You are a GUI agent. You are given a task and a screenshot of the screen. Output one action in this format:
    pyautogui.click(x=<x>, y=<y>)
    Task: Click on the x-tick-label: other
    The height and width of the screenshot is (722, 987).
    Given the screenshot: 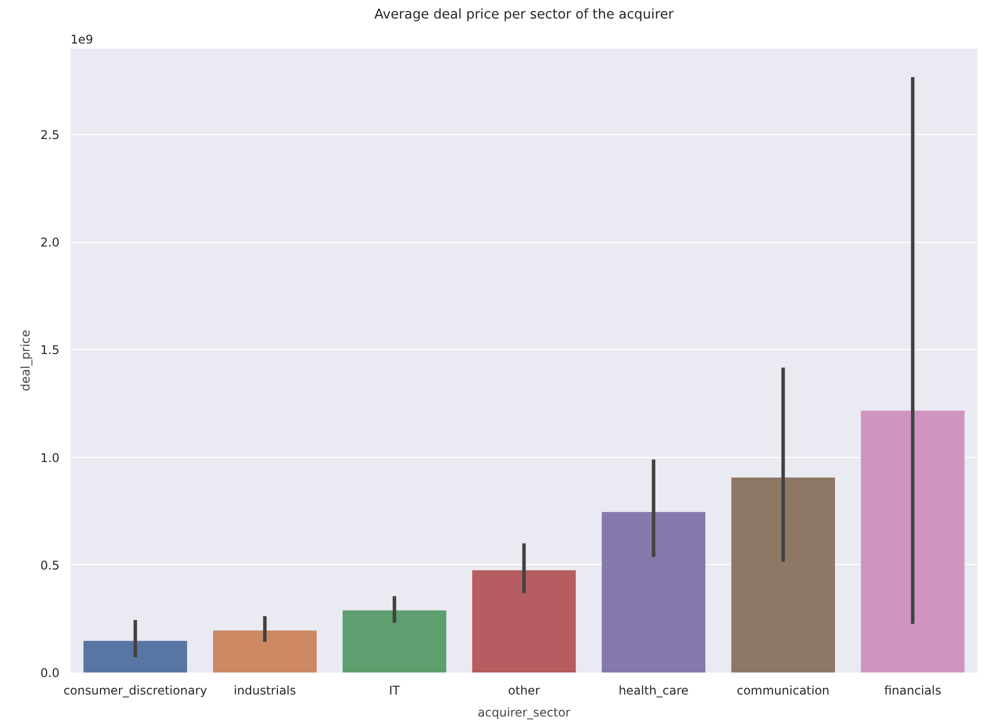 What is the action you would take?
    pyautogui.click(x=524, y=691)
    